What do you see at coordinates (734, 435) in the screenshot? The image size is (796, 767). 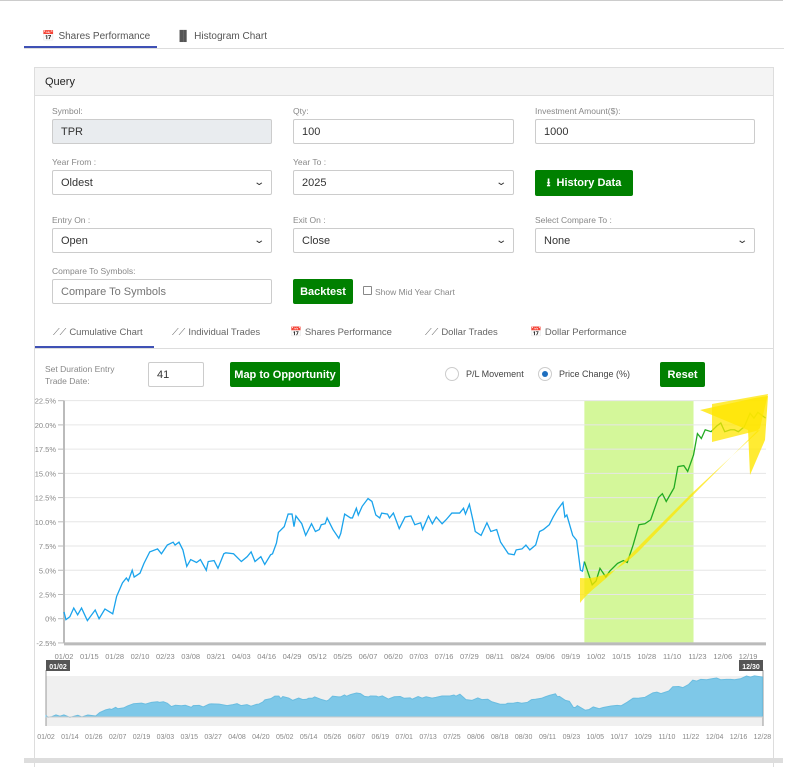 I see `trend-arrow-head` at bounding box center [734, 435].